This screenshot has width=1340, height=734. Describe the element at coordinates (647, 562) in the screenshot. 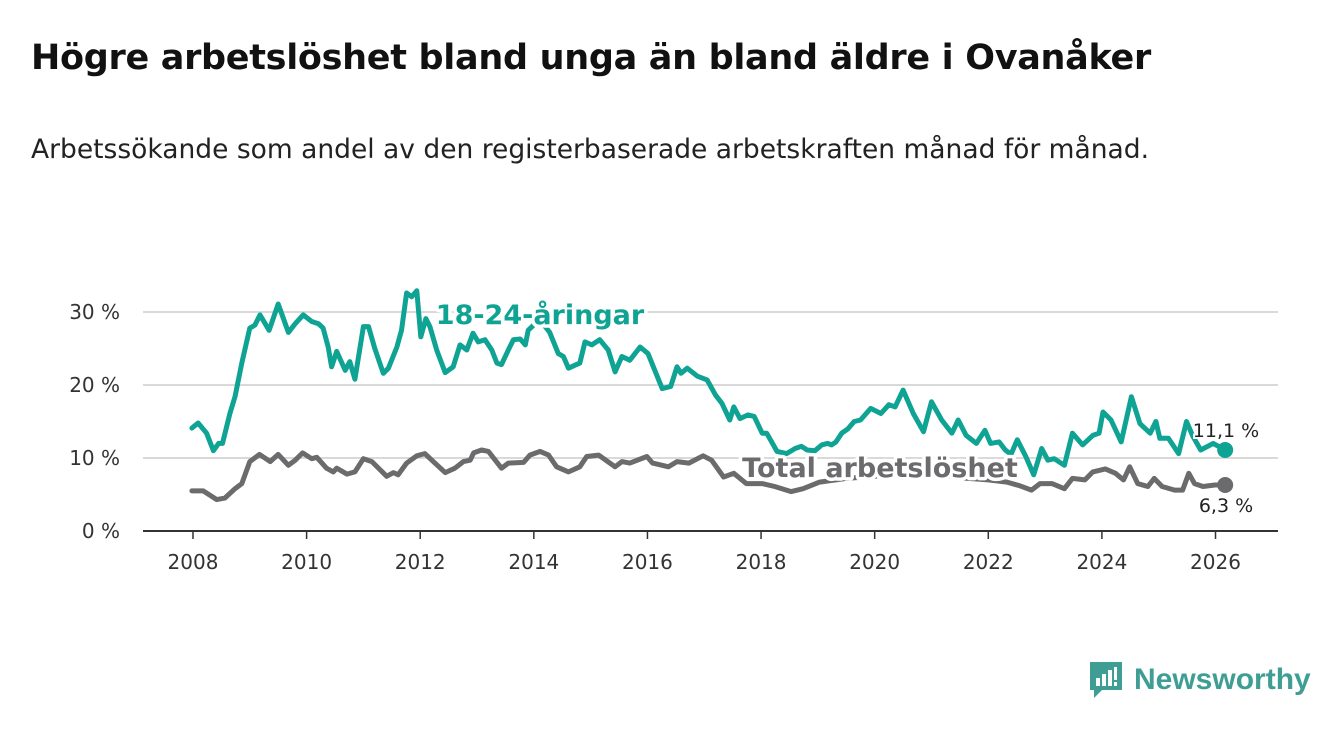

I see `x-tick-label: 2016` at that location.